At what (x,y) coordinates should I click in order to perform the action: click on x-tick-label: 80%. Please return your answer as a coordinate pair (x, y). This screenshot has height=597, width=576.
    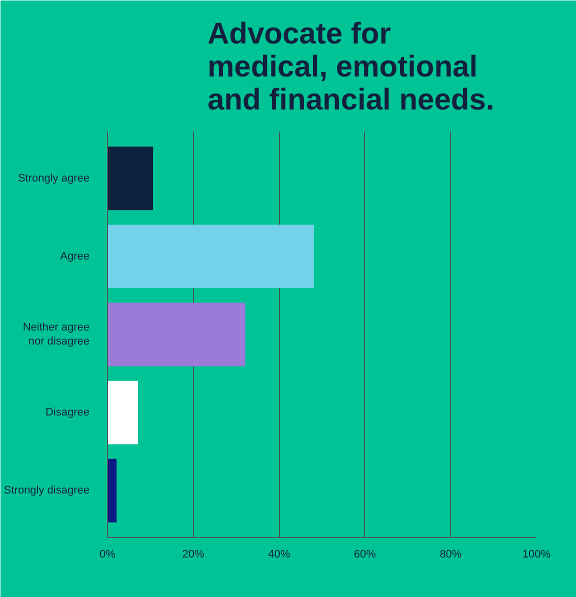
    Looking at the image, I should click on (451, 554).